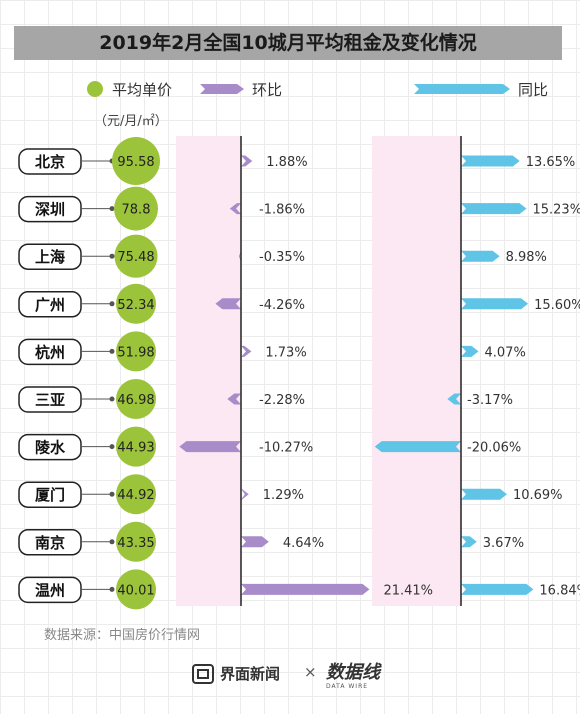 The image size is (580, 714). I want to click on brand-name: 界面新闻, so click(250, 674).